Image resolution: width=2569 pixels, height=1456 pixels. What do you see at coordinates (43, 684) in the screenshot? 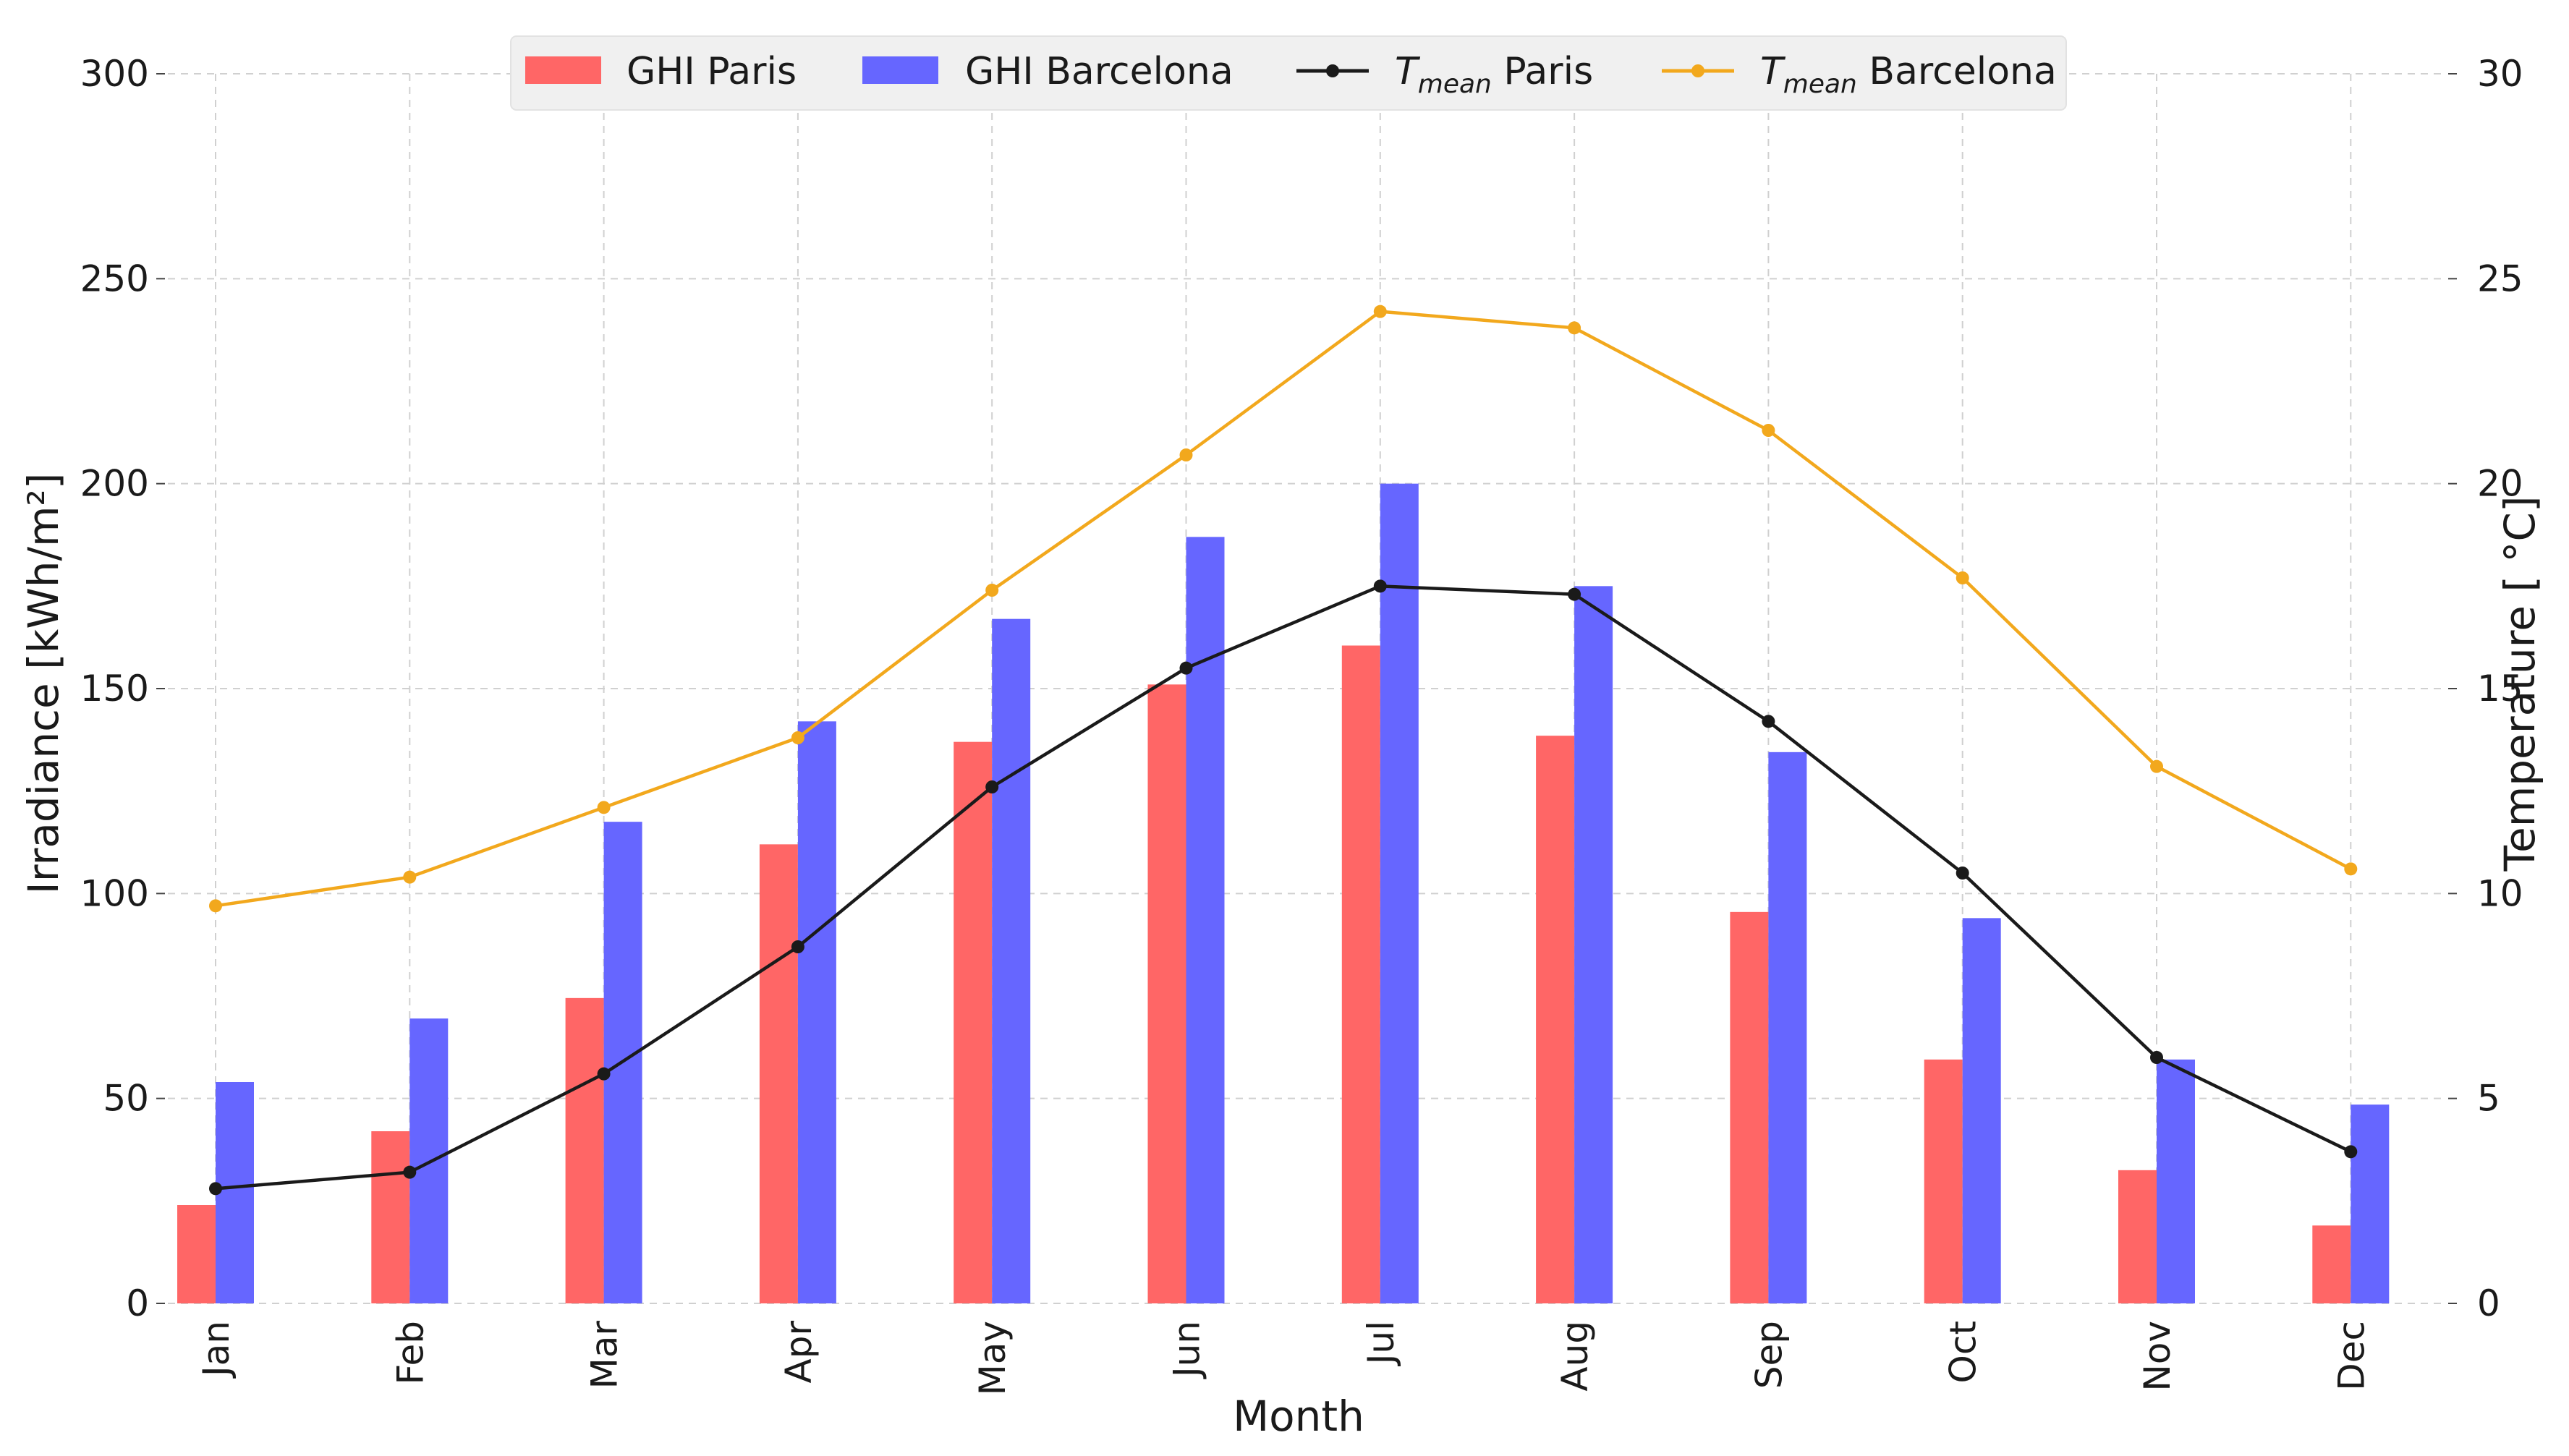
I see `y-axis-title: Irradiance [kWh/m²]` at bounding box center [43, 684].